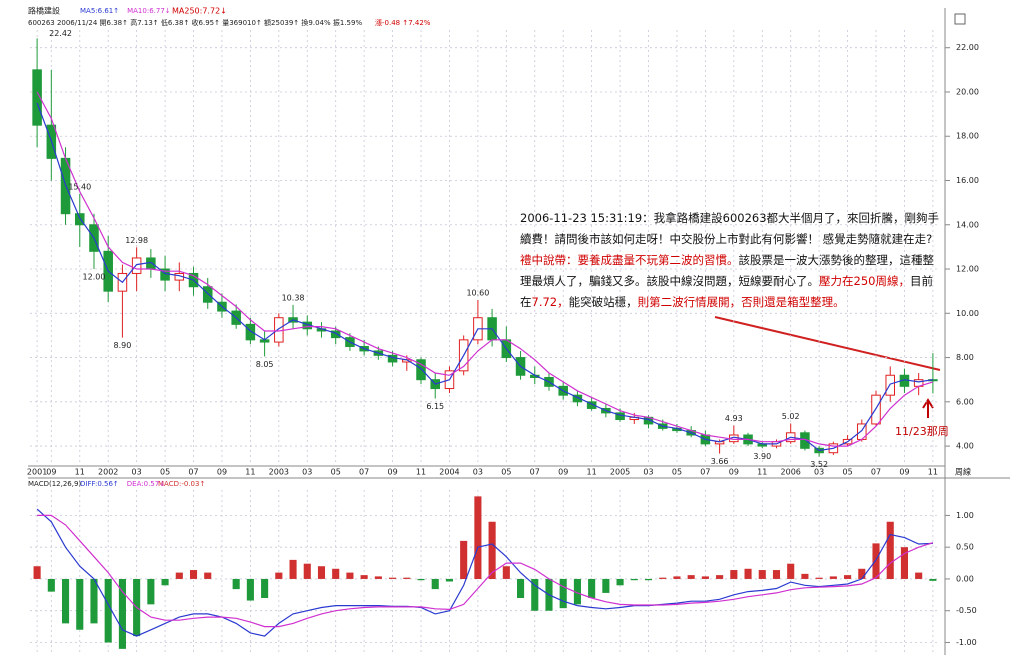  What do you see at coordinates (741, 302) in the screenshot?
I see `note-segment: 則第二波行情展開，否則還是箱型整理。` at bounding box center [741, 302].